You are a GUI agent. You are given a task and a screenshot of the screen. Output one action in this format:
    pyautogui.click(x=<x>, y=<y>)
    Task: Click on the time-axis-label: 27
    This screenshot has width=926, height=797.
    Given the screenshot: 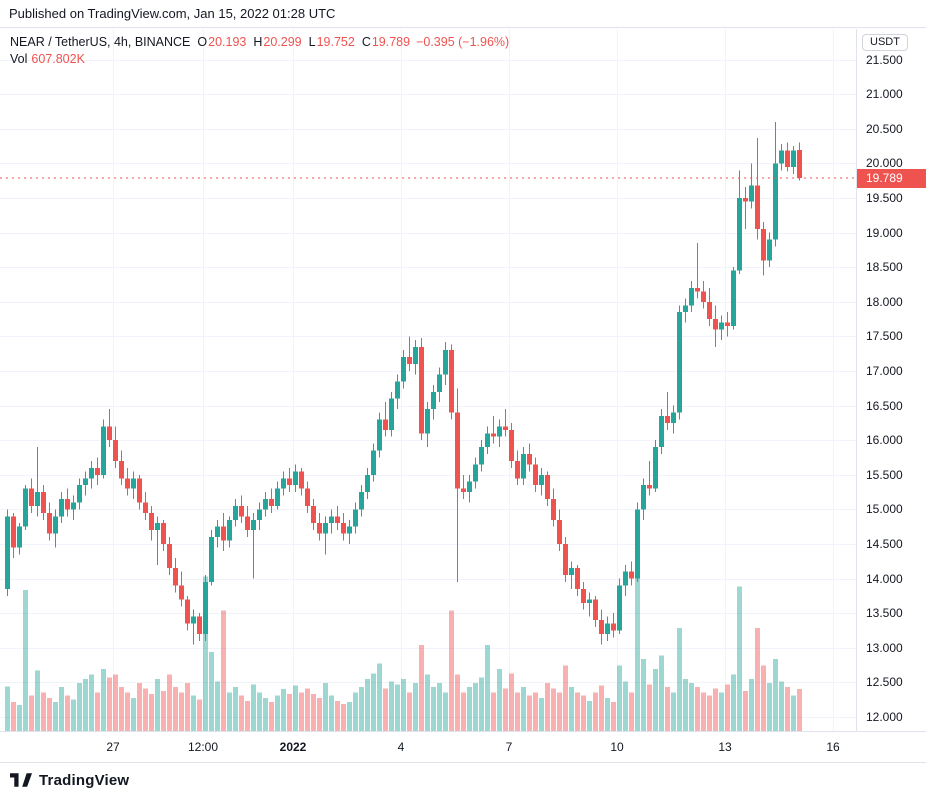 What is the action you would take?
    pyautogui.click(x=113, y=747)
    